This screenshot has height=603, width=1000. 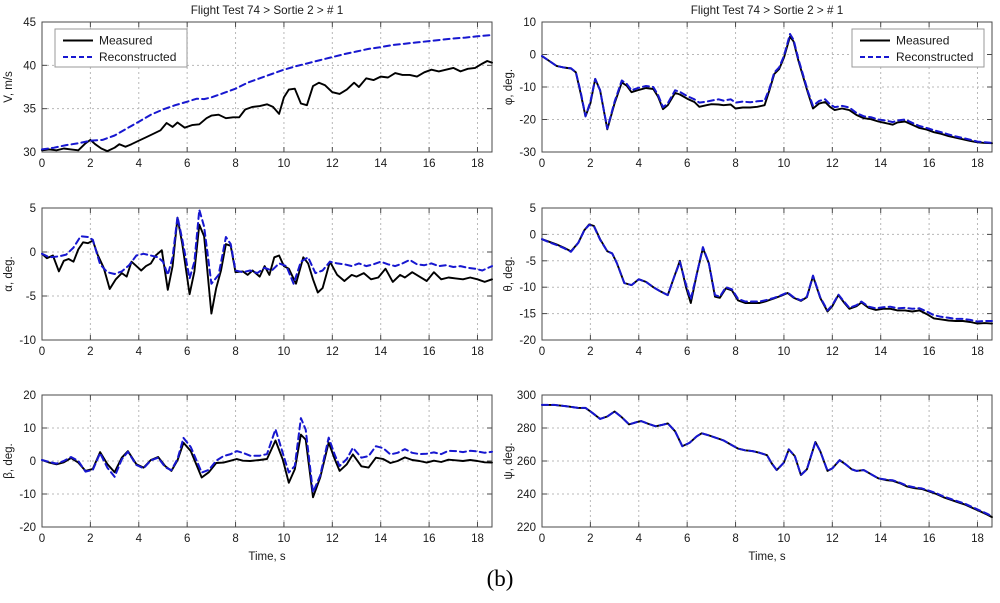 I want to click on svg-text: 220, so click(x=526, y=528).